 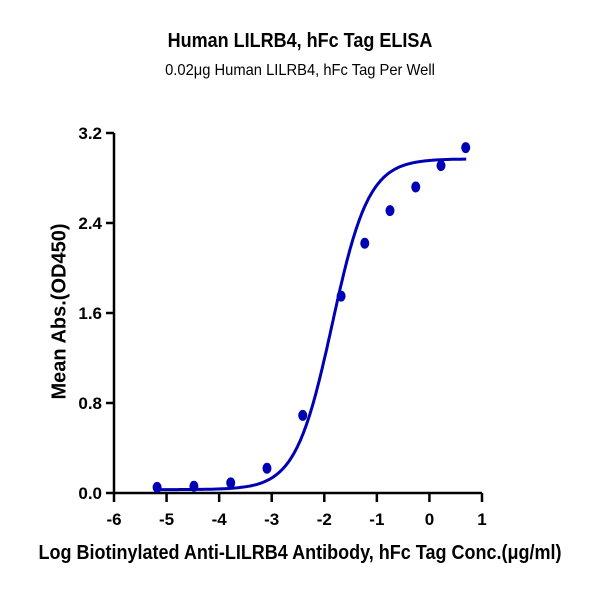 I want to click on x-tick-label: -4, so click(x=220, y=519).